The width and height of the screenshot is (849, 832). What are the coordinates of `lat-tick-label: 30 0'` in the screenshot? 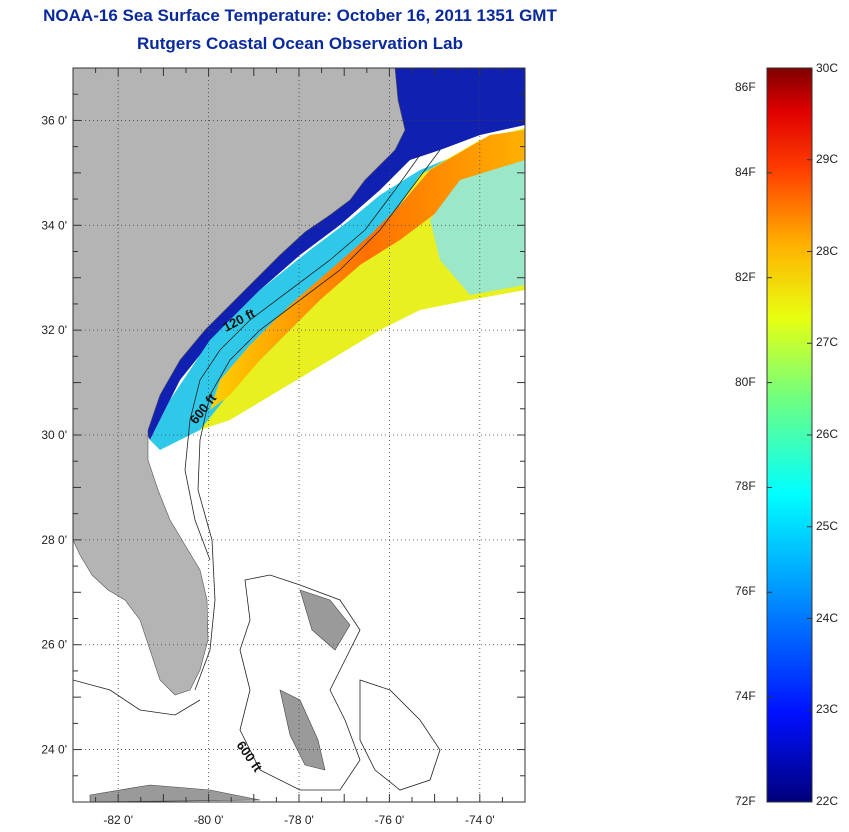 It's located at (54, 435).